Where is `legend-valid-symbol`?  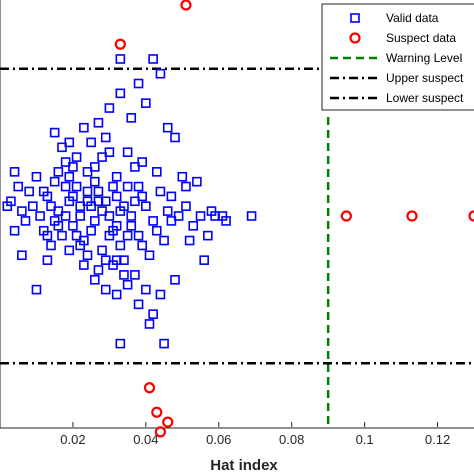 legend-valid-symbol is located at coordinates (355, 18).